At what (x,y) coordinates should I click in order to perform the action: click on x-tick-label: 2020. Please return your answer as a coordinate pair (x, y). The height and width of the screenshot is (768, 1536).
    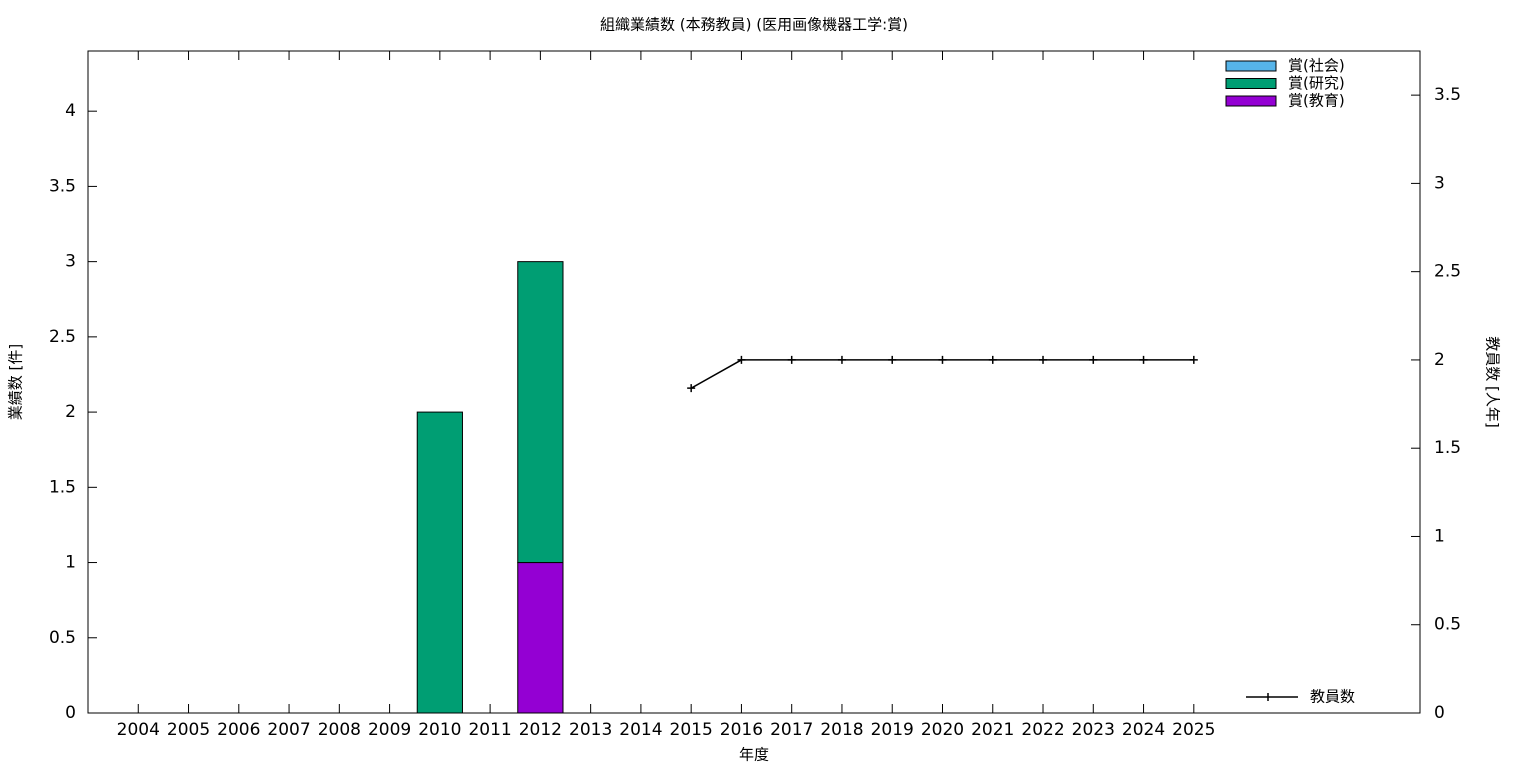
    Looking at the image, I should click on (942, 730).